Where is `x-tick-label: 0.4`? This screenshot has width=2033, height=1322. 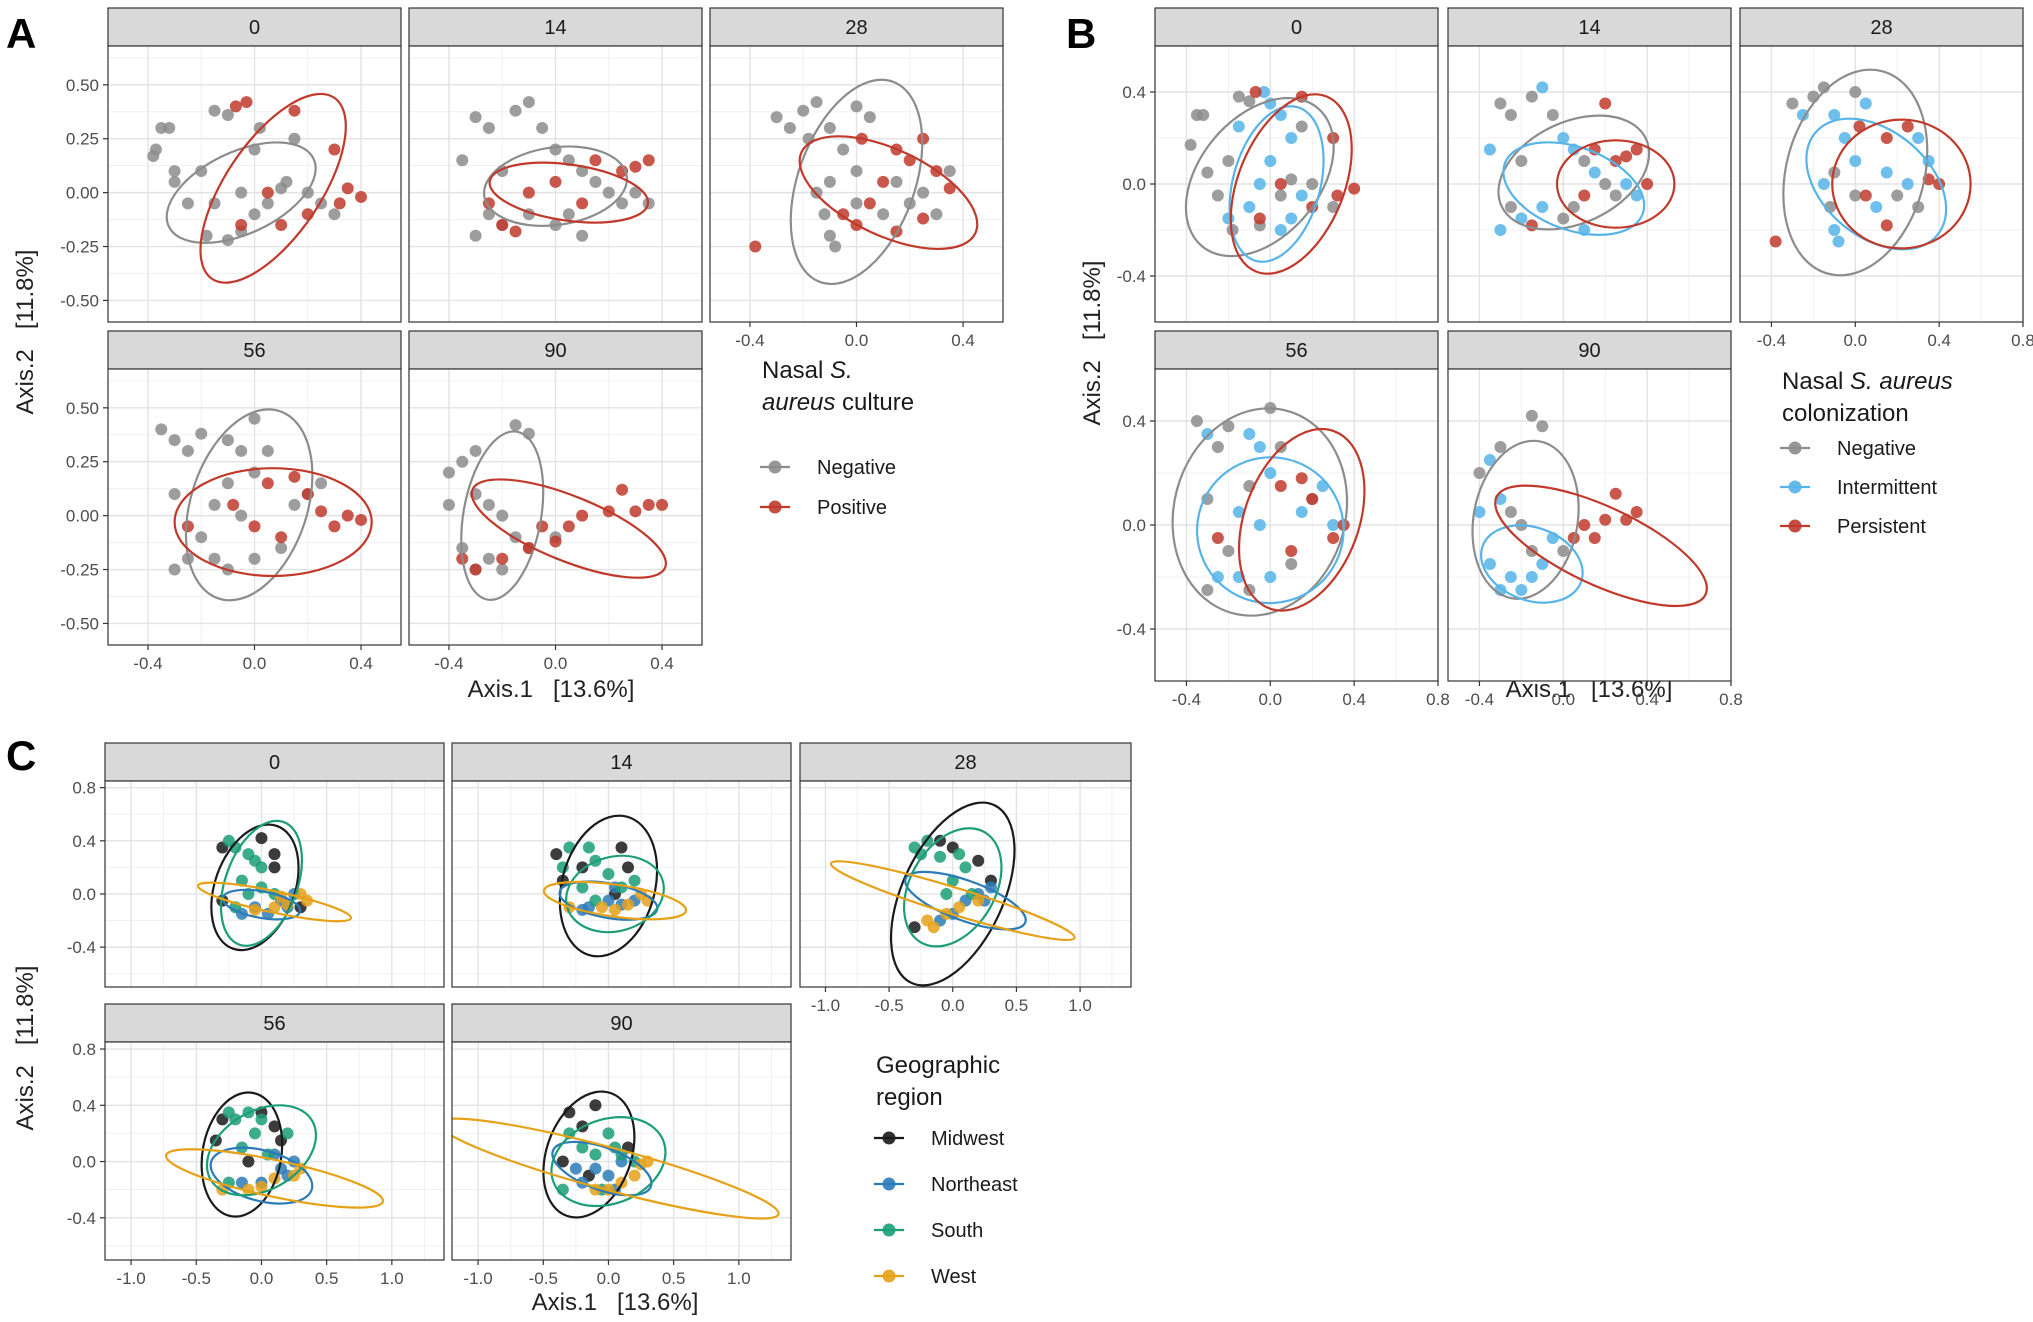
x-tick-label: 0.4 is located at coordinates (1647, 699).